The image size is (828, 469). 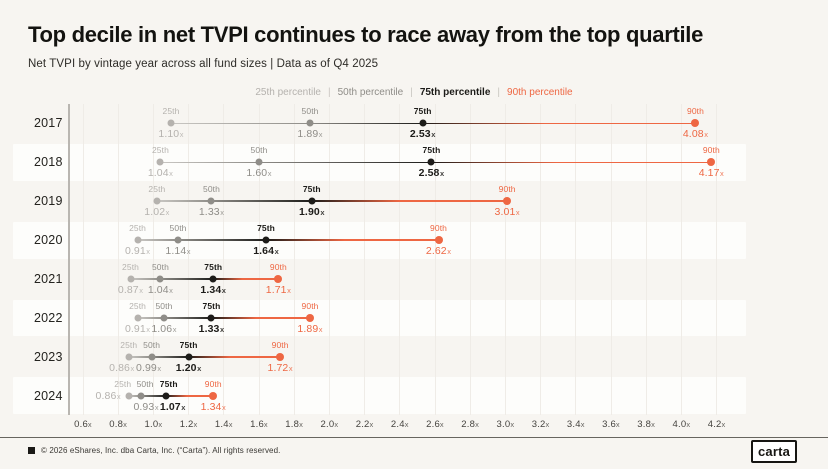 What do you see at coordinates (48, 395) in the screenshot?
I see `year-label-2024: 2024` at bounding box center [48, 395].